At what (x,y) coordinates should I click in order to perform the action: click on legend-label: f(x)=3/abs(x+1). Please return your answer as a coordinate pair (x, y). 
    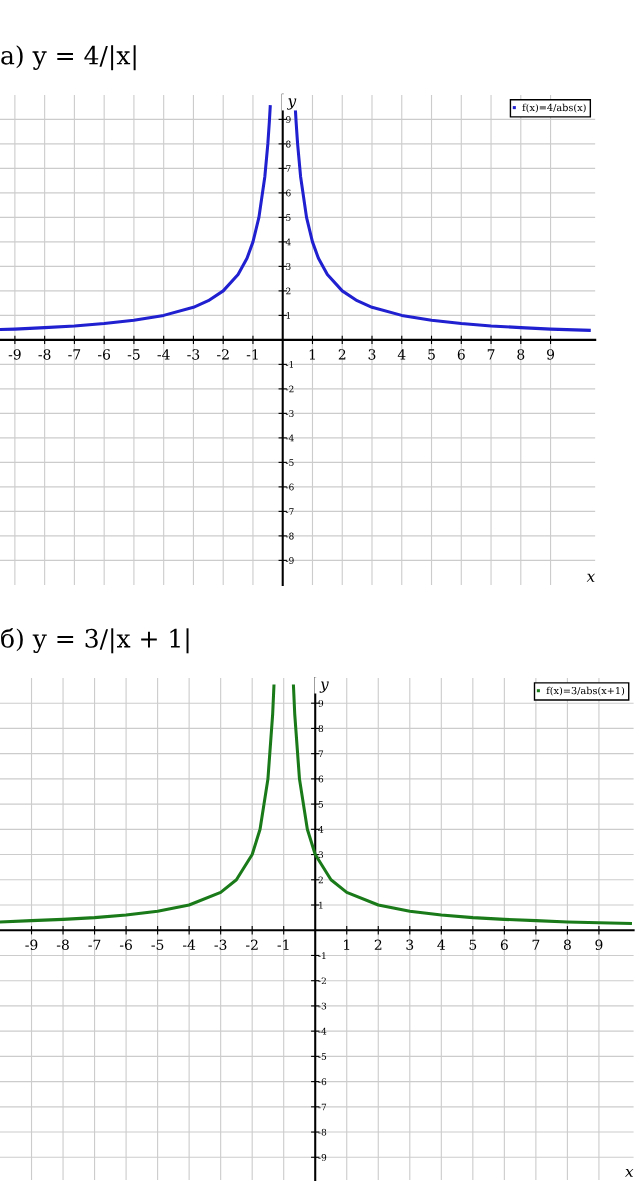
    Looking at the image, I should click on (585, 691).